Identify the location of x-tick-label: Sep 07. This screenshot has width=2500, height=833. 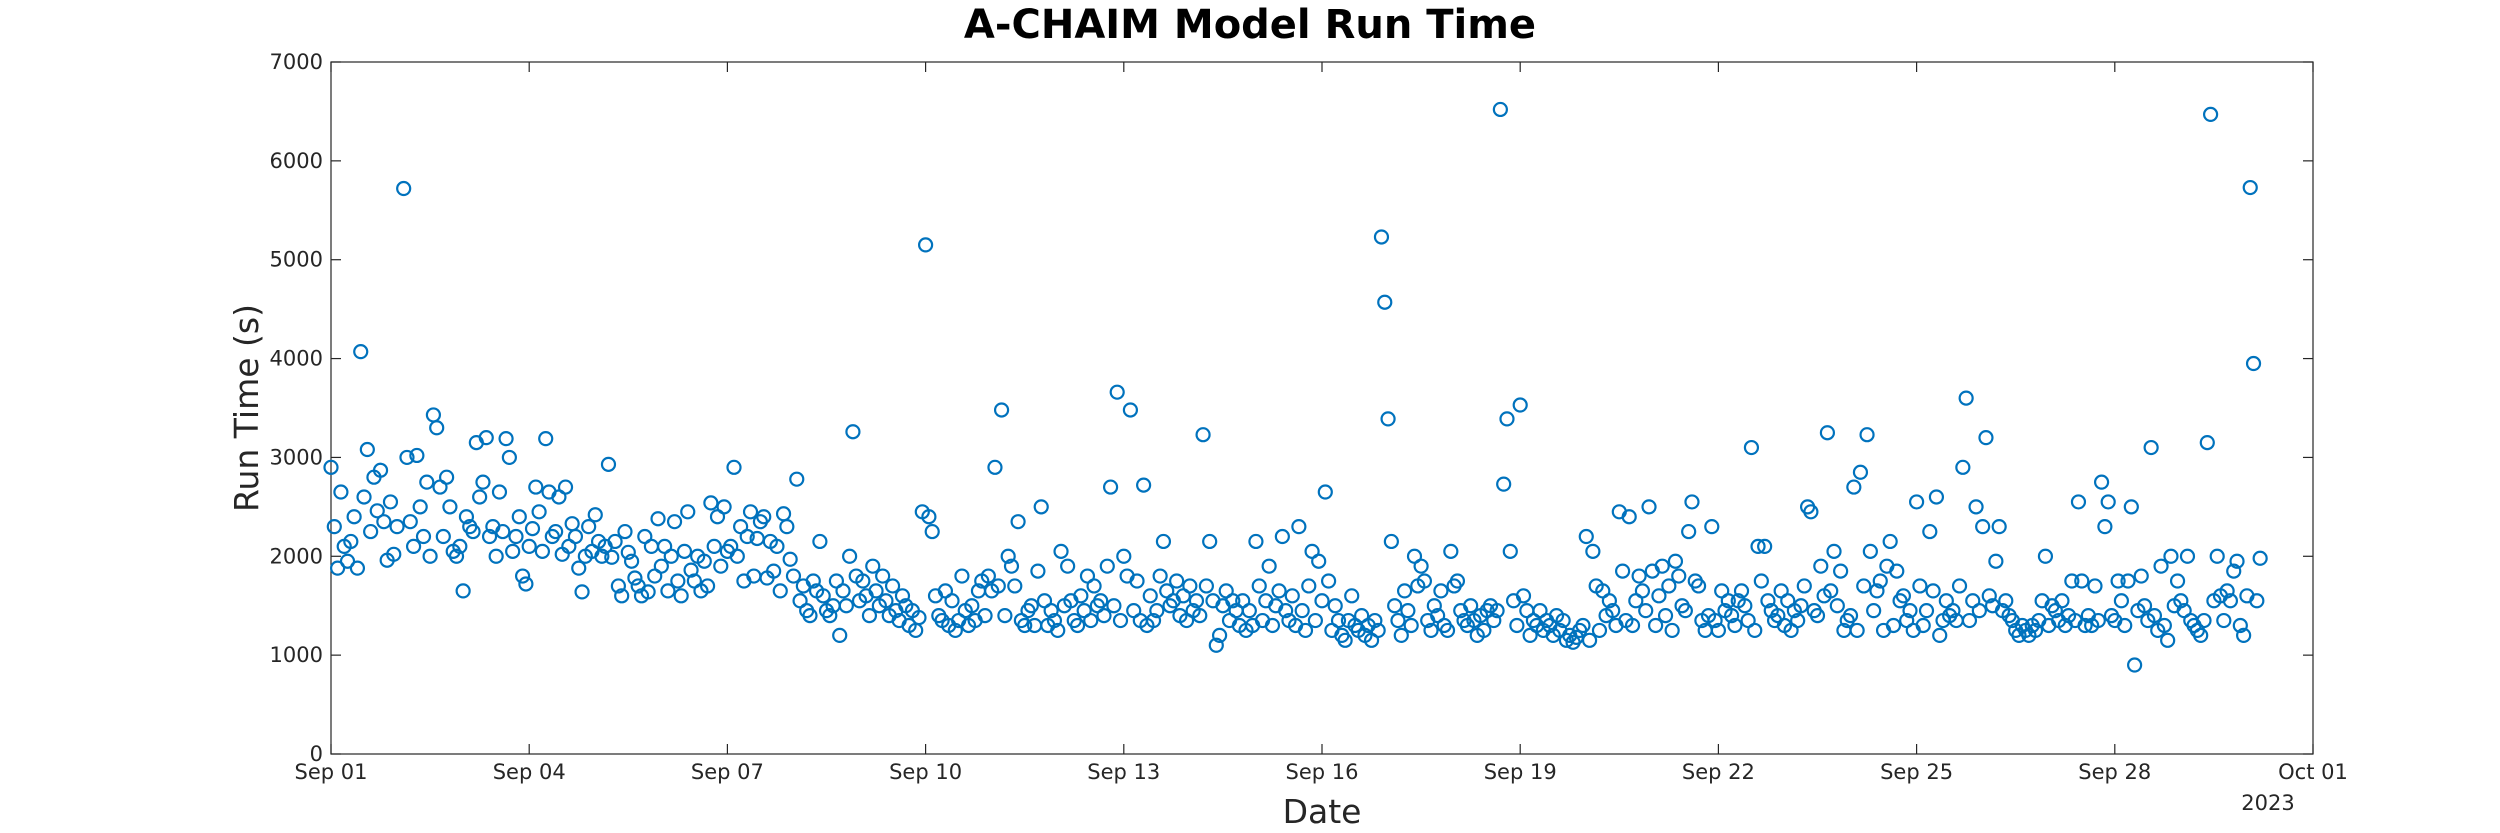
(727, 772).